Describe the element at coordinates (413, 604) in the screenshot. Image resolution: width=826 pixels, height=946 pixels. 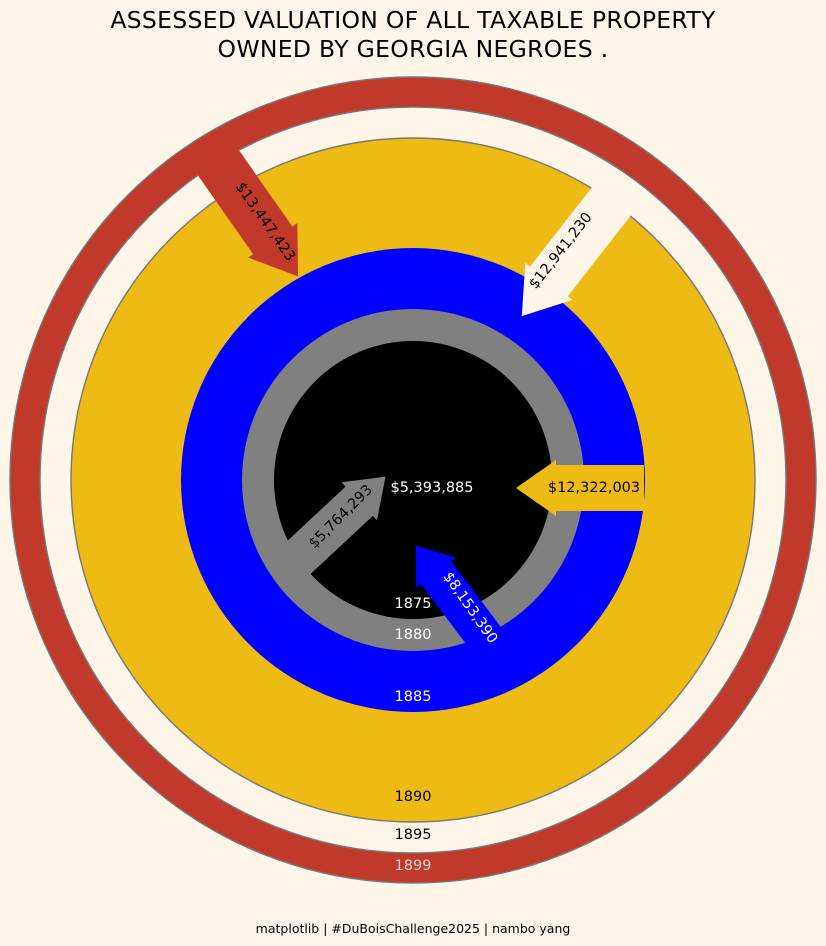
I see `year-label-1875: 1875` at that location.